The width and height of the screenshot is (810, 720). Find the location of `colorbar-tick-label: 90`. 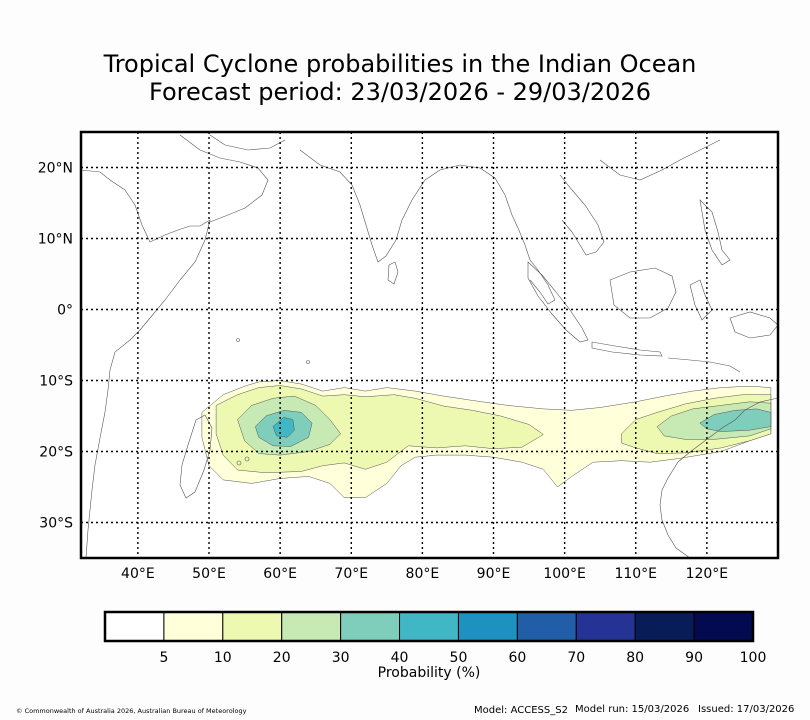

colorbar-tick-label: 90 is located at coordinates (694, 658).